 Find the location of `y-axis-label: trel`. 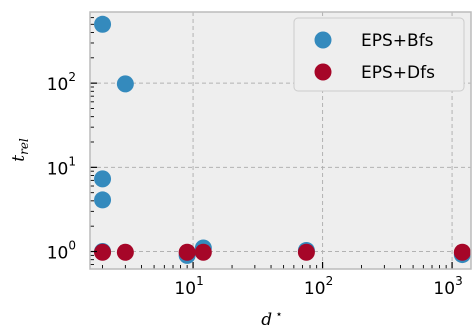

y-axis-label: trel is located at coordinates (20, 150).